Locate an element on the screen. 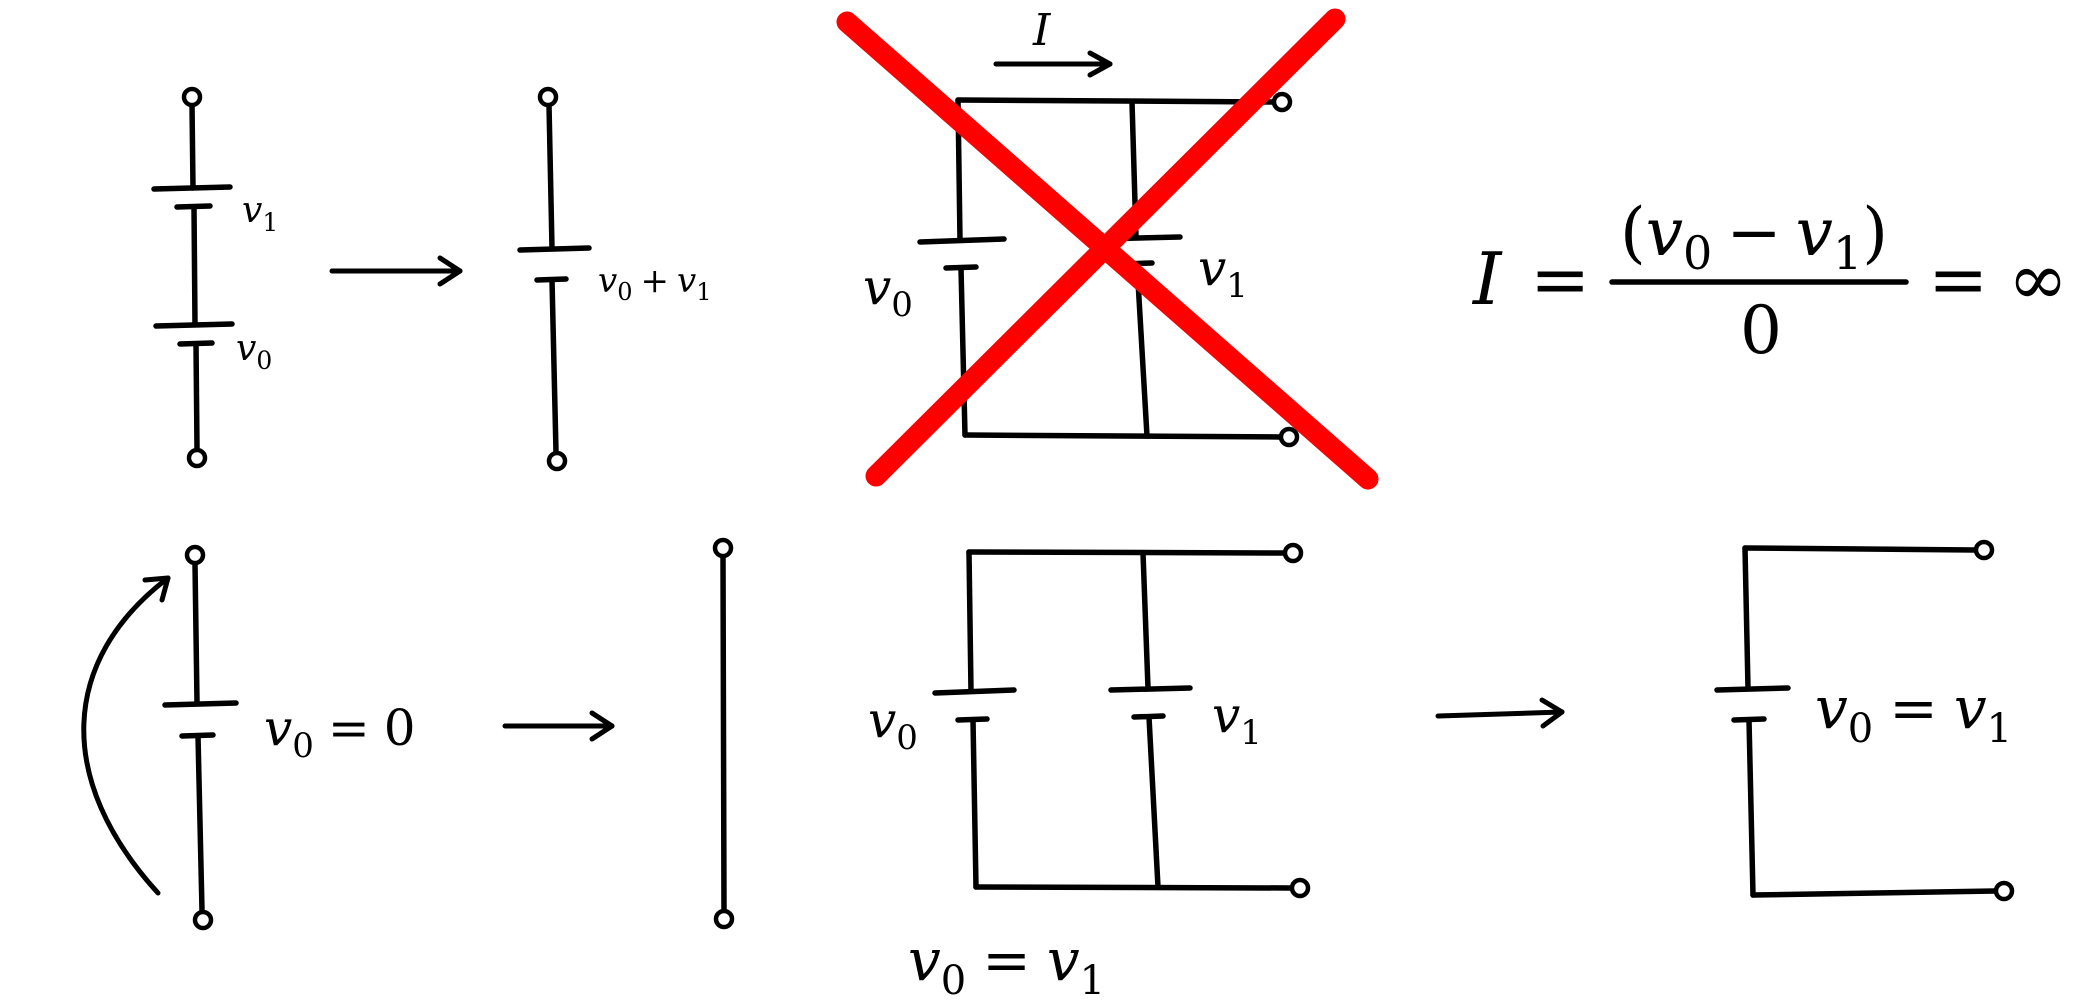  series-pair-circuit: v1 v0 is located at coordinates (214, 277).